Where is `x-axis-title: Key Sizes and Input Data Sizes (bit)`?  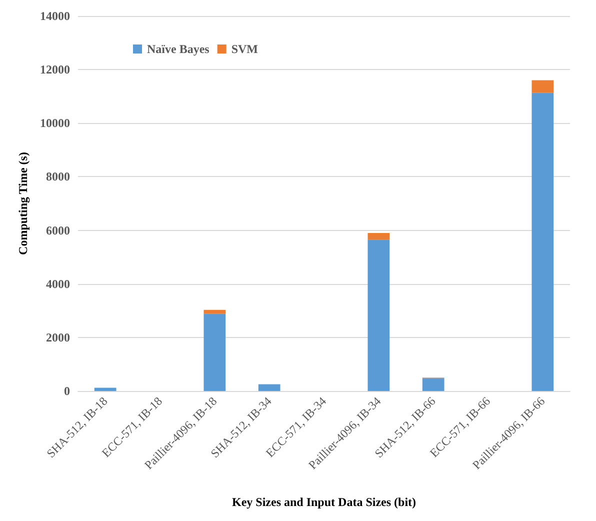
x-axis-title: Key Sizes and Input Data Sizes (bit) is located at coordinates (324, 502).